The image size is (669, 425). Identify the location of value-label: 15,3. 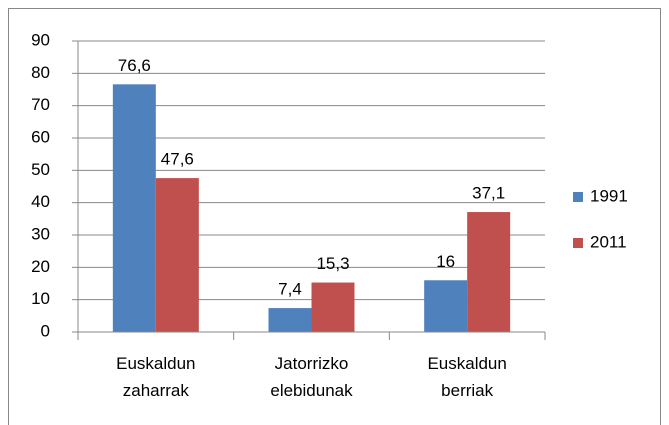
(332, 263).